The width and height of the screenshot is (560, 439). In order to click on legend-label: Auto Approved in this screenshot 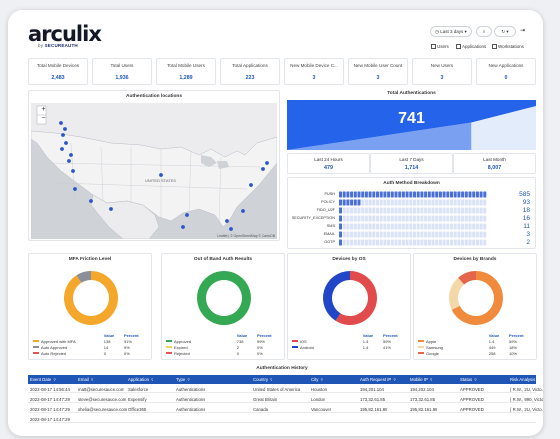, I will do `click(54, 347)`.